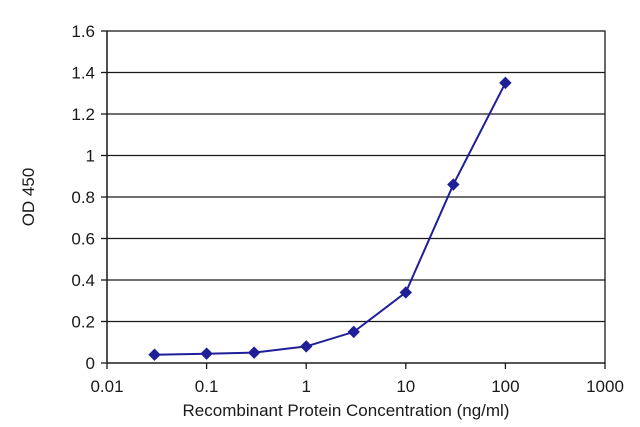 Image resolution: width=640 pixels, height=427 pixels. I want to click on x-tick-labels: 0.01 0.1 1 10 100 1000, so click(356, 386).